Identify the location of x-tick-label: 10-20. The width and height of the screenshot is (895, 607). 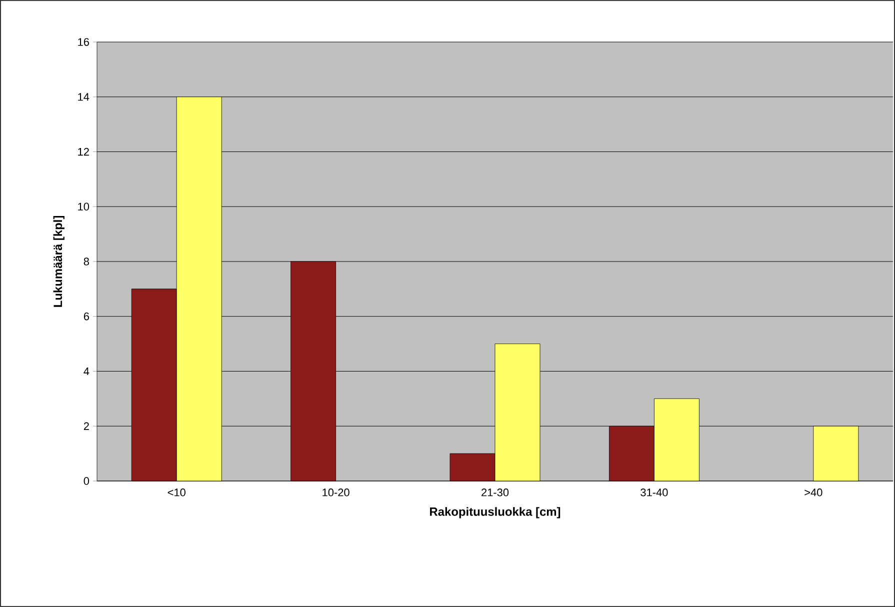
(336, 492).